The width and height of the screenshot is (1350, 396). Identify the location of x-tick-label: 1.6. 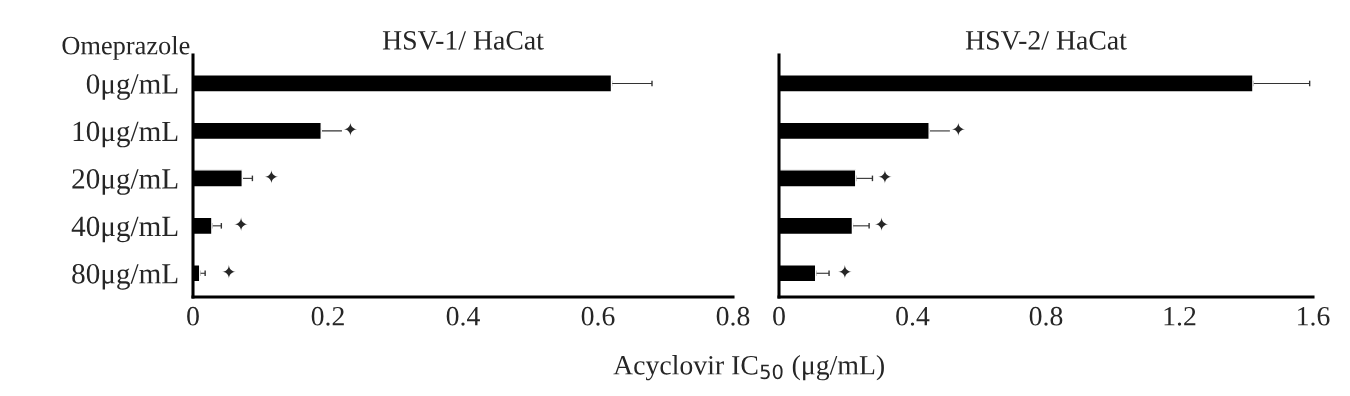
(1314, 316).